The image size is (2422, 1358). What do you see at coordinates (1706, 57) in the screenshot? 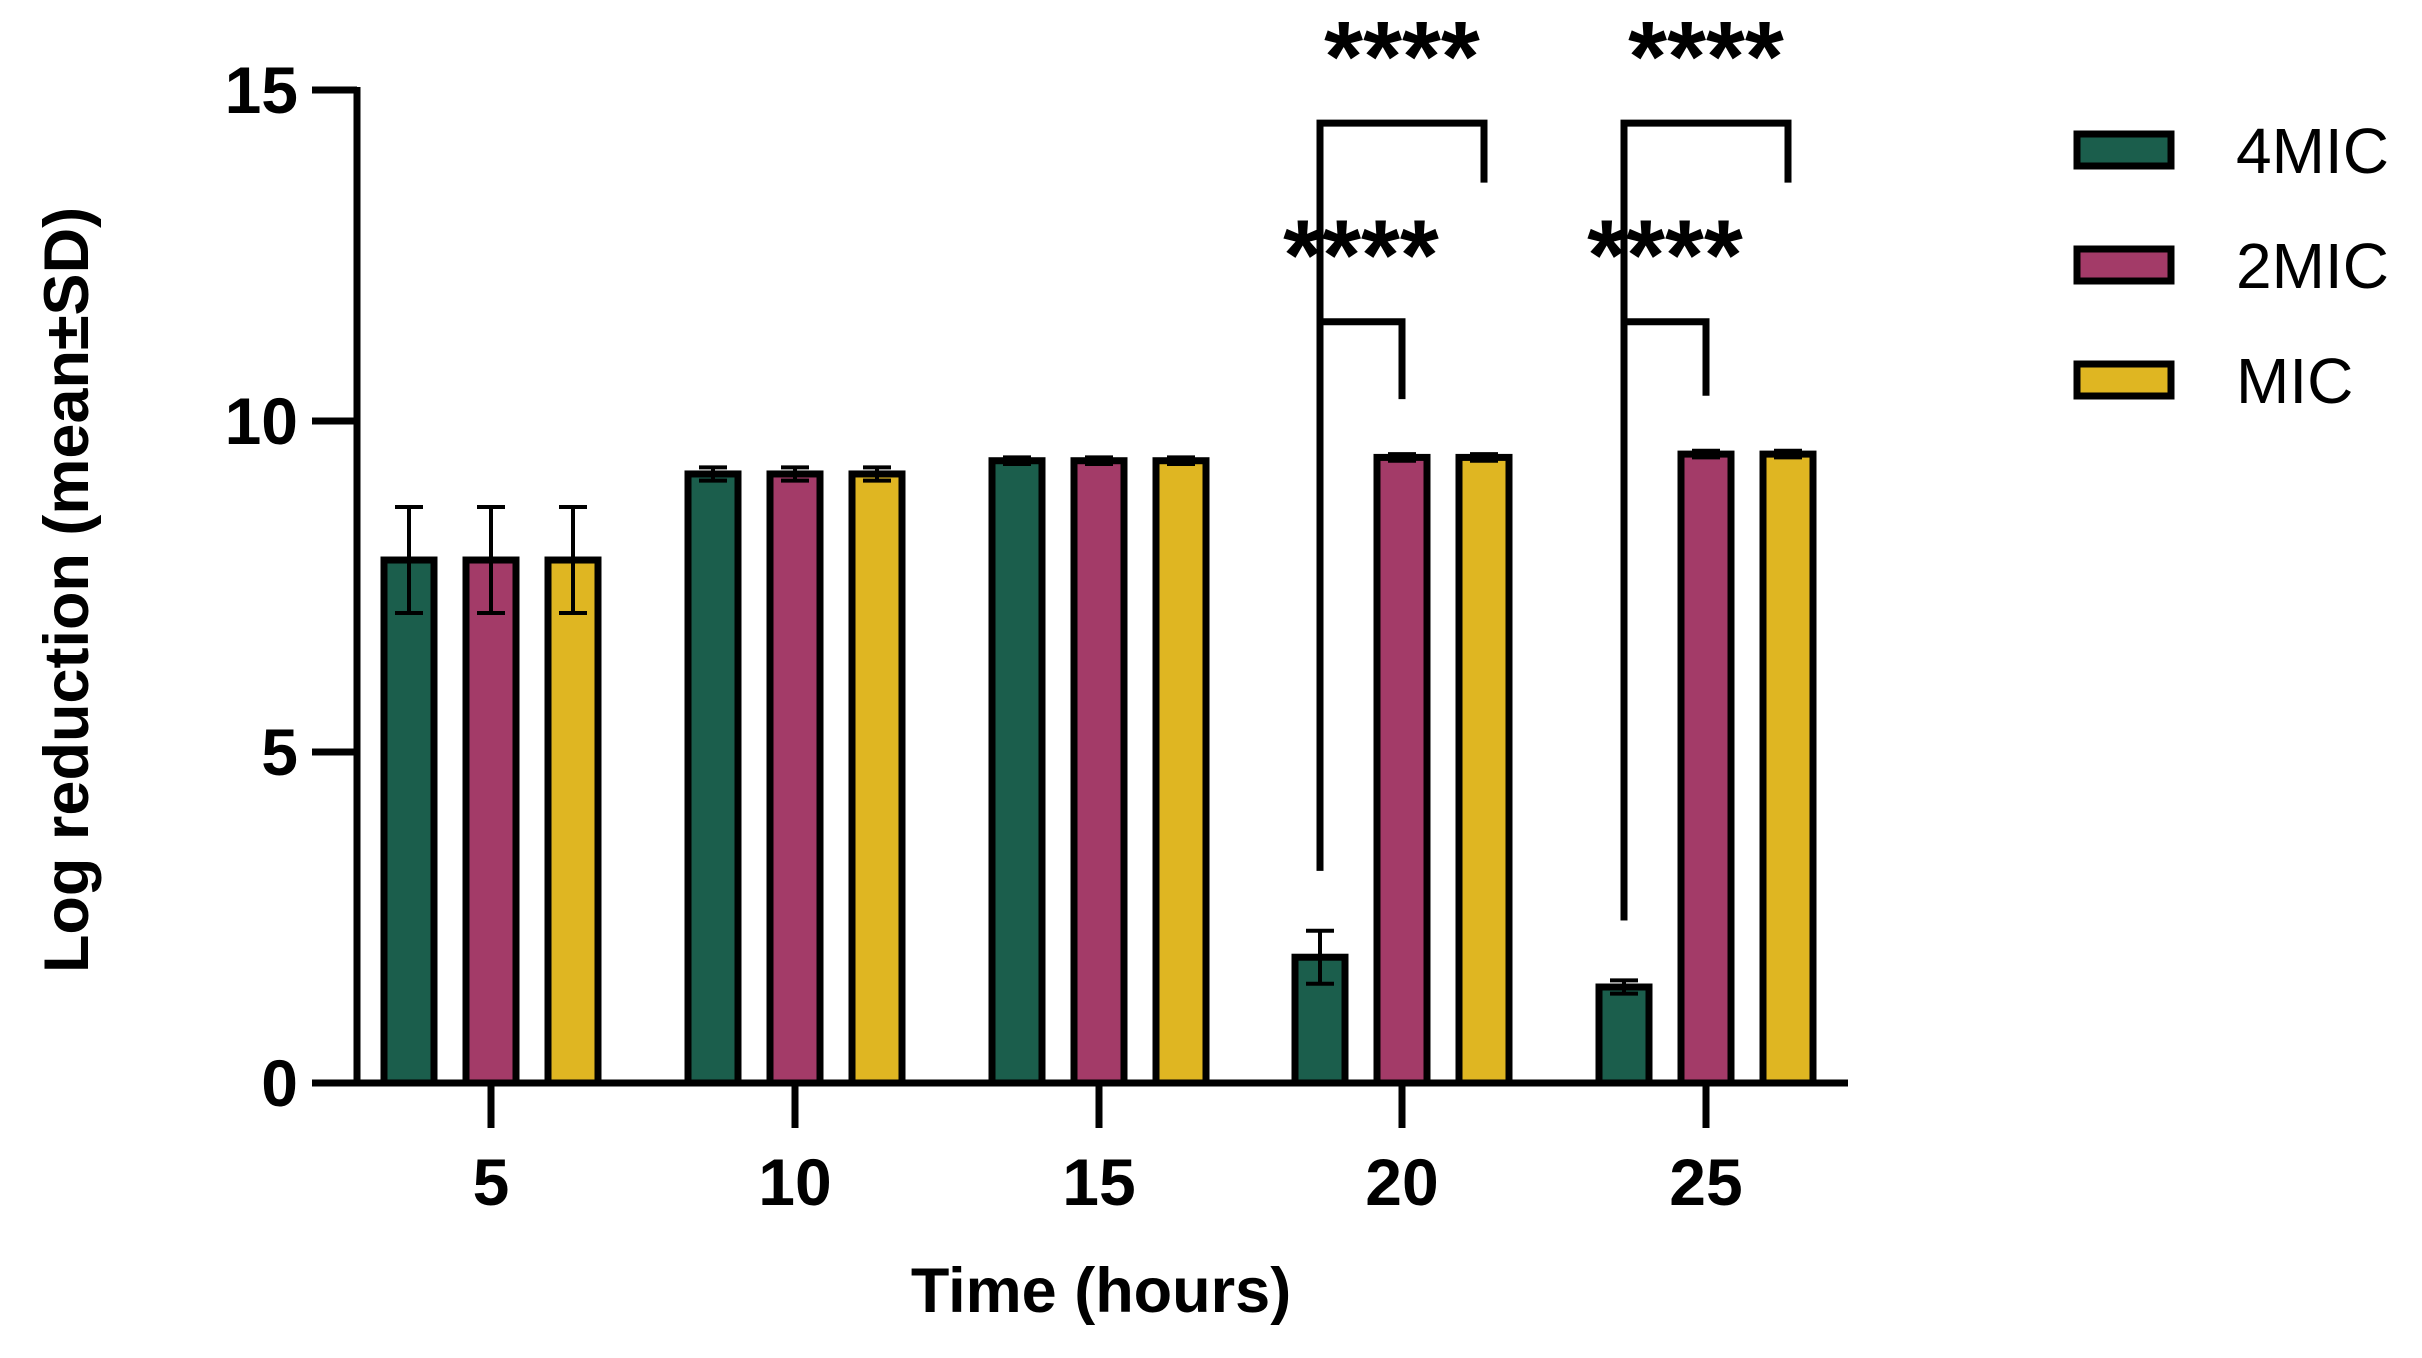
I see `sig-bracket-25-4mic-vs-mic-label: ****` at bounding box center [1706, 57].